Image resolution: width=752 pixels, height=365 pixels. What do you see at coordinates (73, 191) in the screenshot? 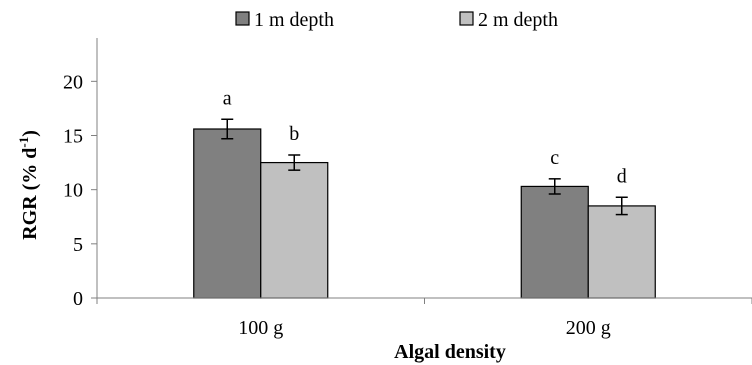
I see `y-tick-label: 10` at bounding box center [73, 191].